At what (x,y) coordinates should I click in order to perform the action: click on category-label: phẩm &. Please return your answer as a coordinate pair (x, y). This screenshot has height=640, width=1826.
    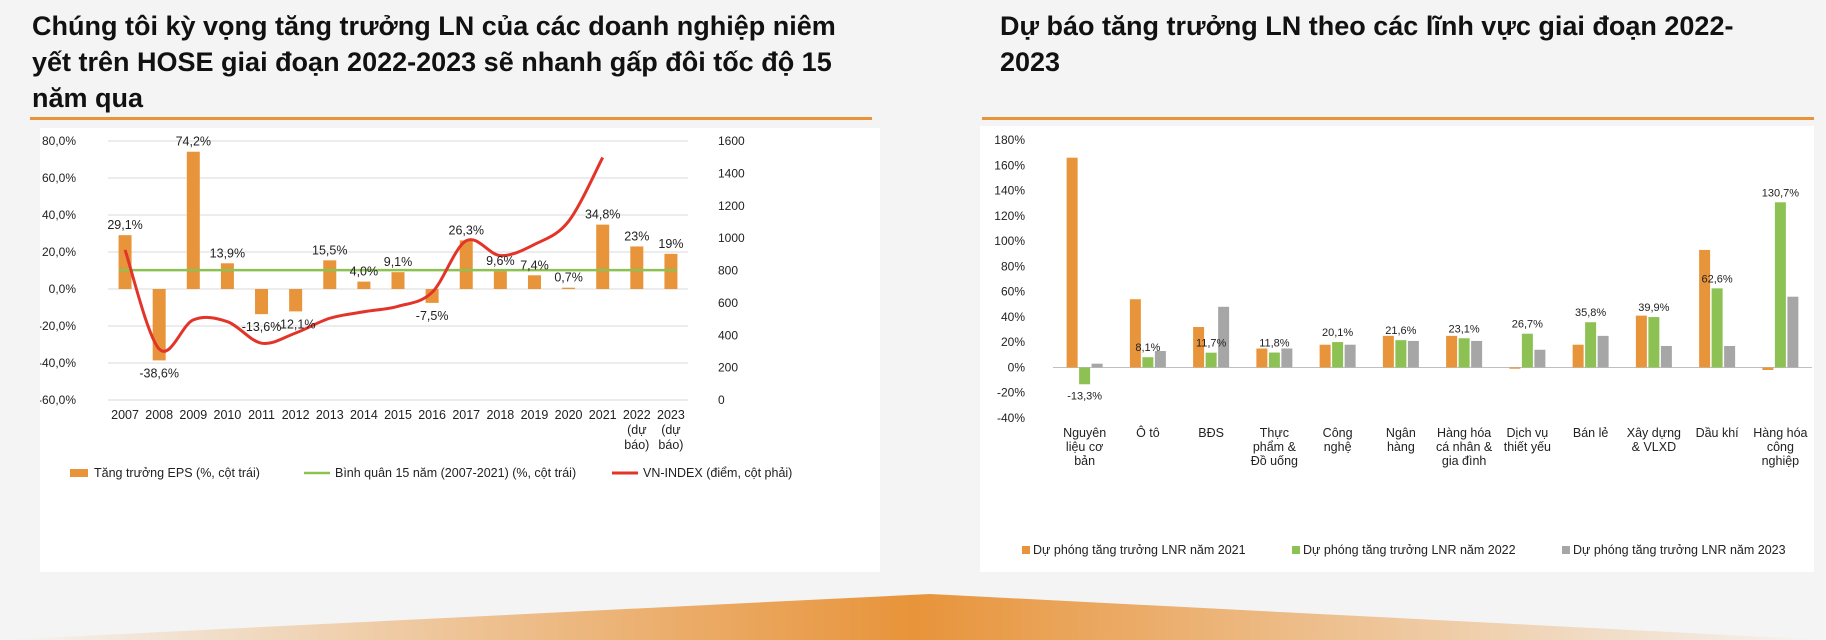
    Looking at the image, I should click on (1275, 447).